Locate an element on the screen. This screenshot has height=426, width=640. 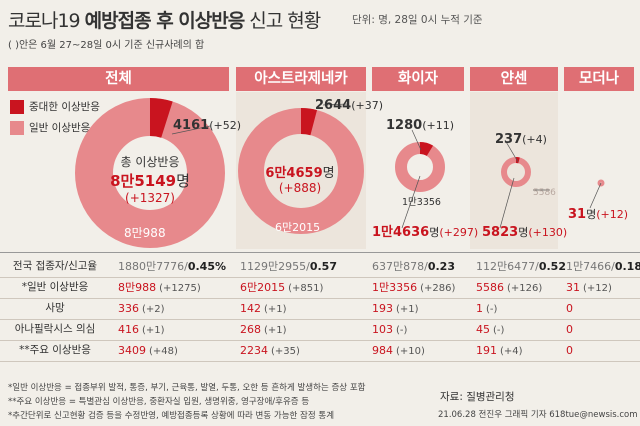
legend-item-general: 일반 이상반응 is located at coordinates (50, 127).